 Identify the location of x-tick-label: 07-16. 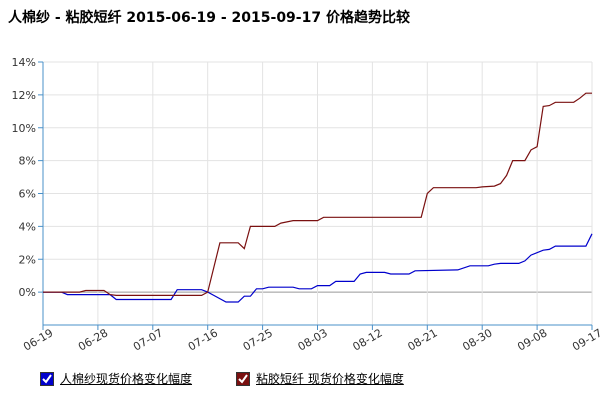
(203, 339).